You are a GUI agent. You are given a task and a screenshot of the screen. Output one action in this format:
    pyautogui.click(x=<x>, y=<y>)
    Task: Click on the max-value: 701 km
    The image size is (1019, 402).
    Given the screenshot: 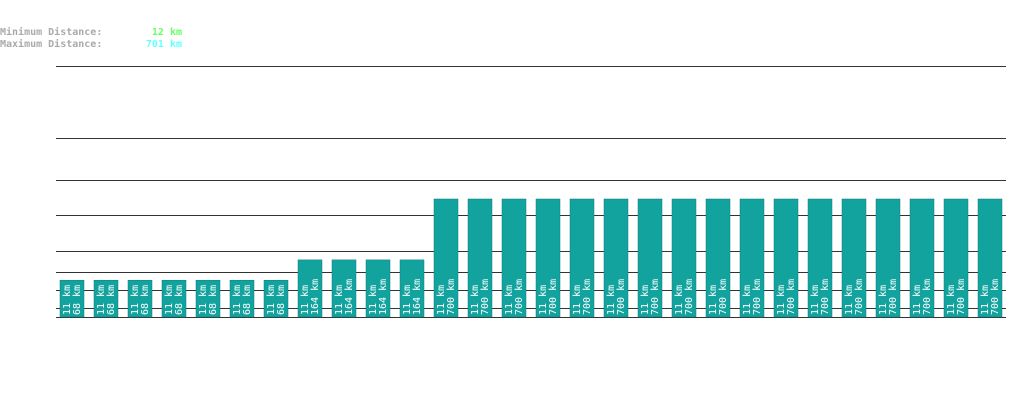 What is the action you would take?
    pyautogui.click(x=164, y=44)
    